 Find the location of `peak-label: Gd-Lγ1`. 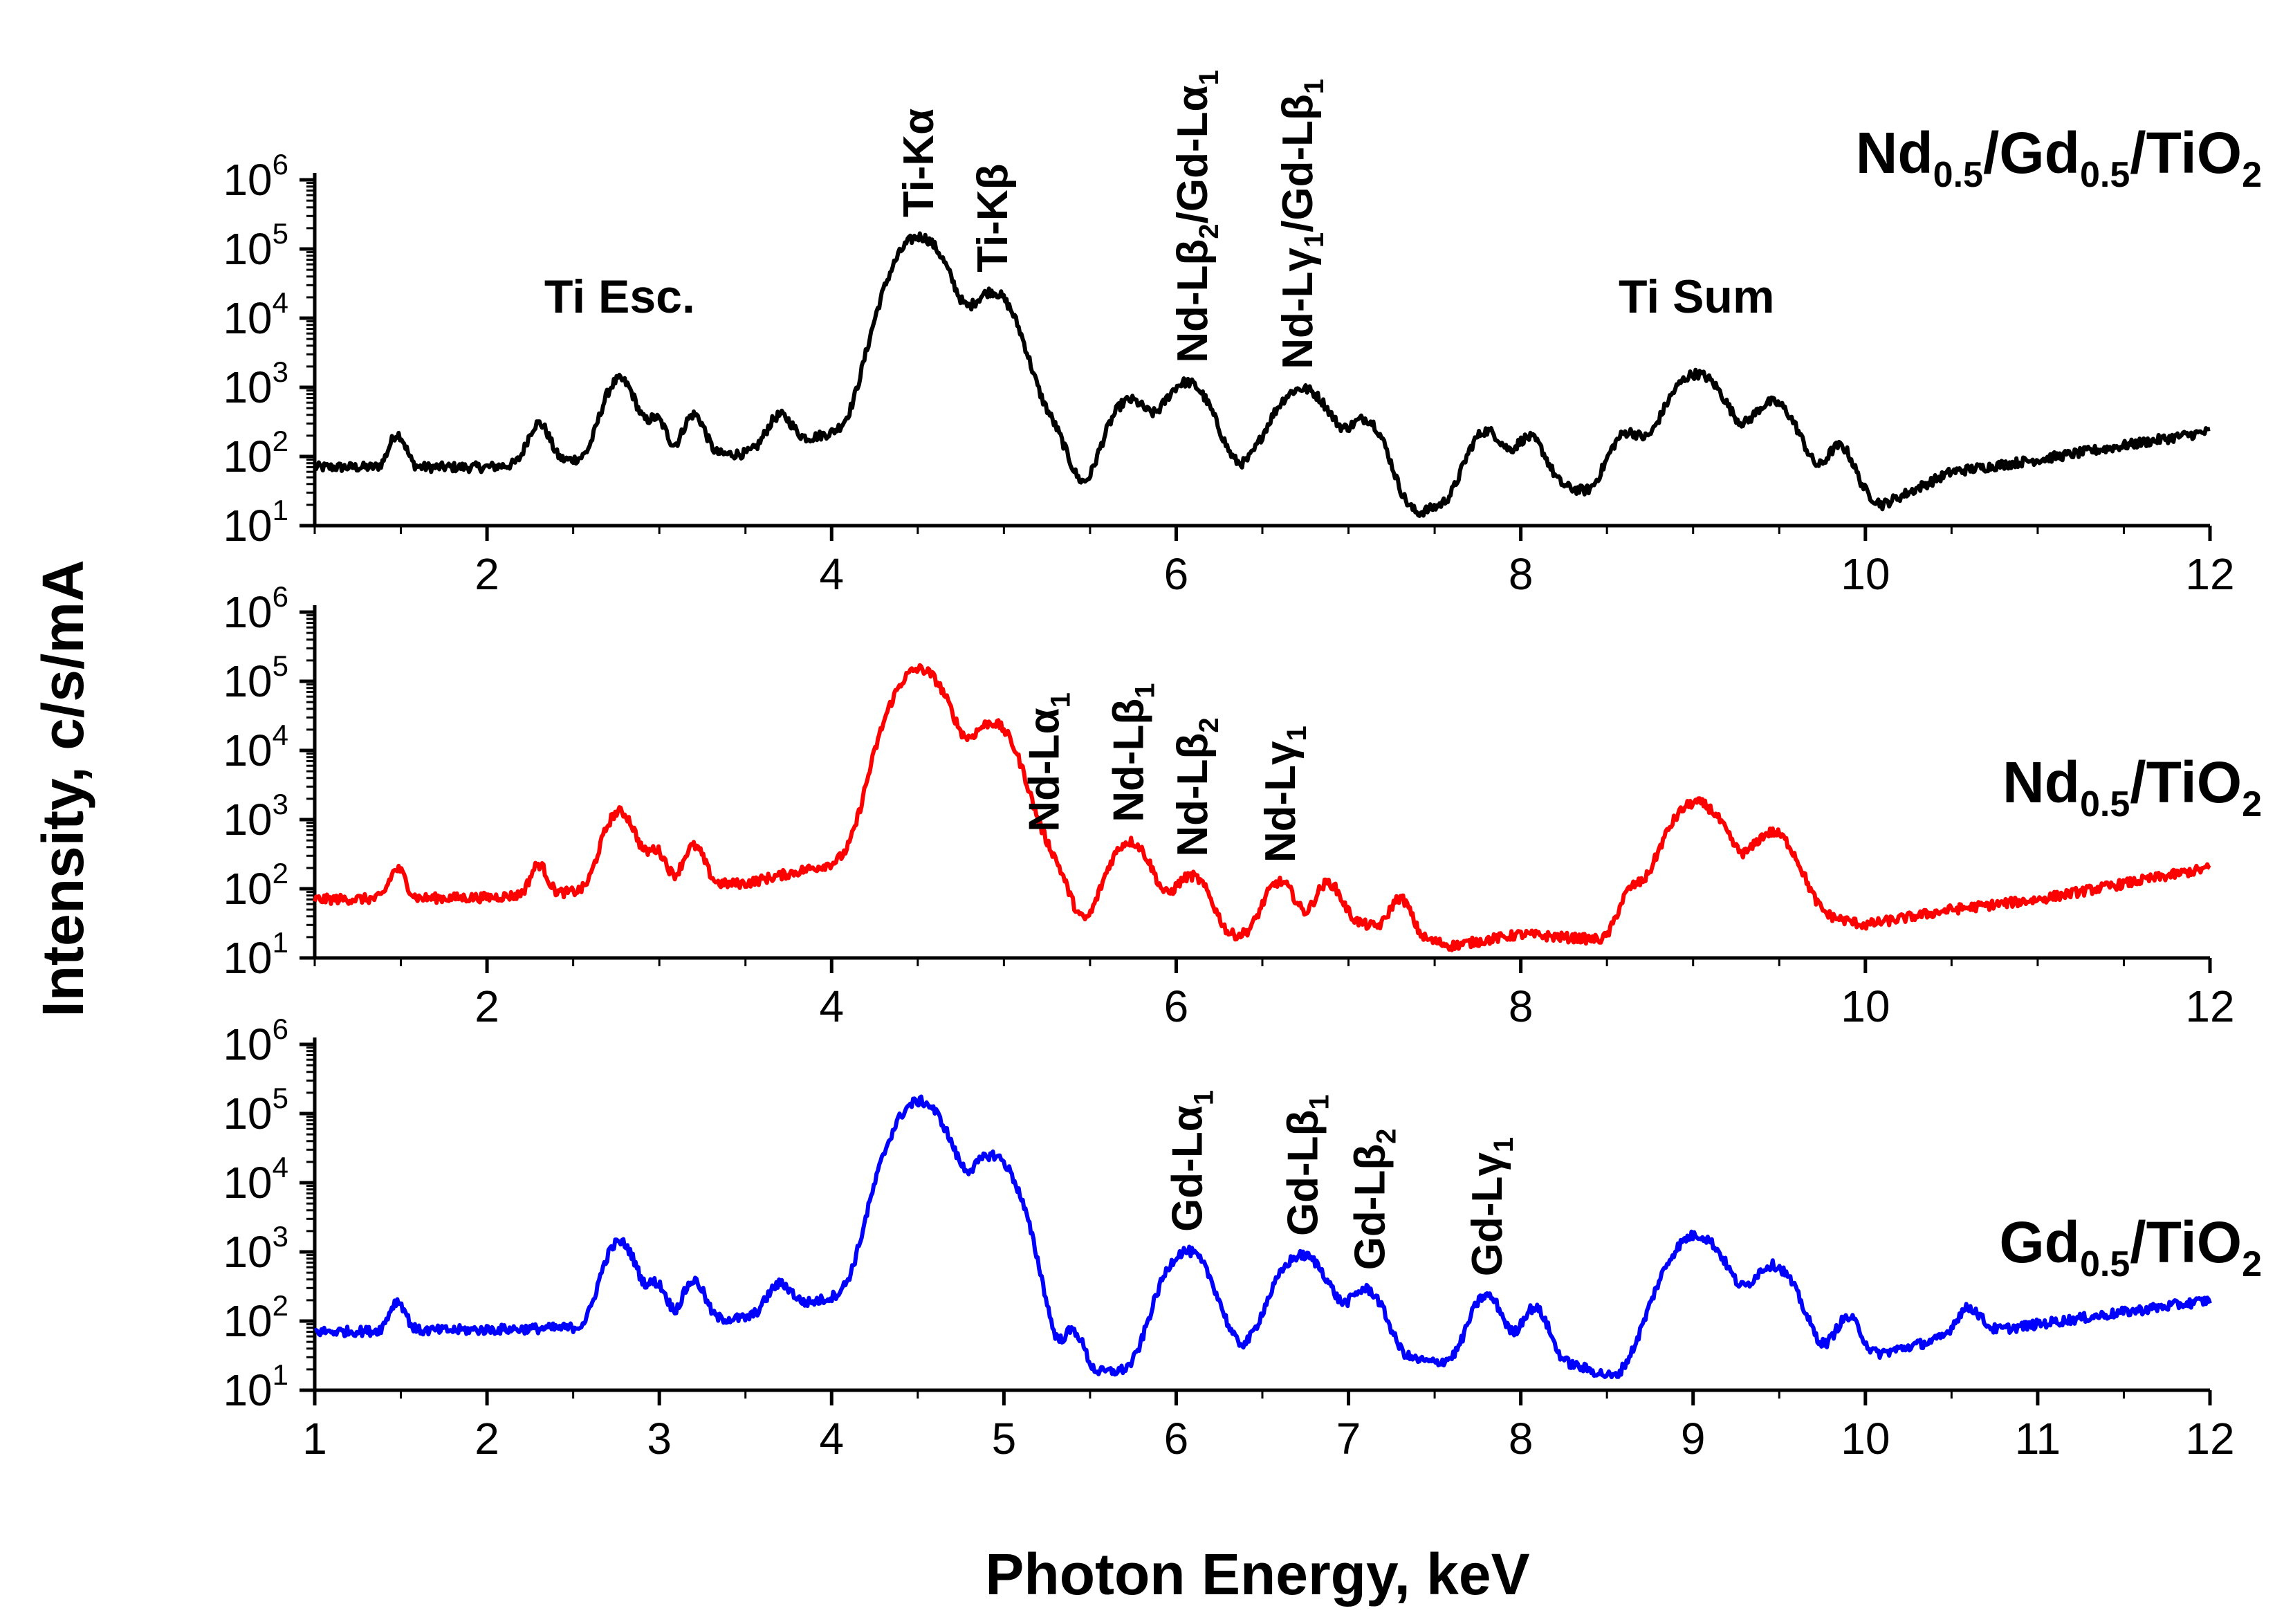

peak-label: Gd-Lγ1 is located at coordinates (1491, 1206).